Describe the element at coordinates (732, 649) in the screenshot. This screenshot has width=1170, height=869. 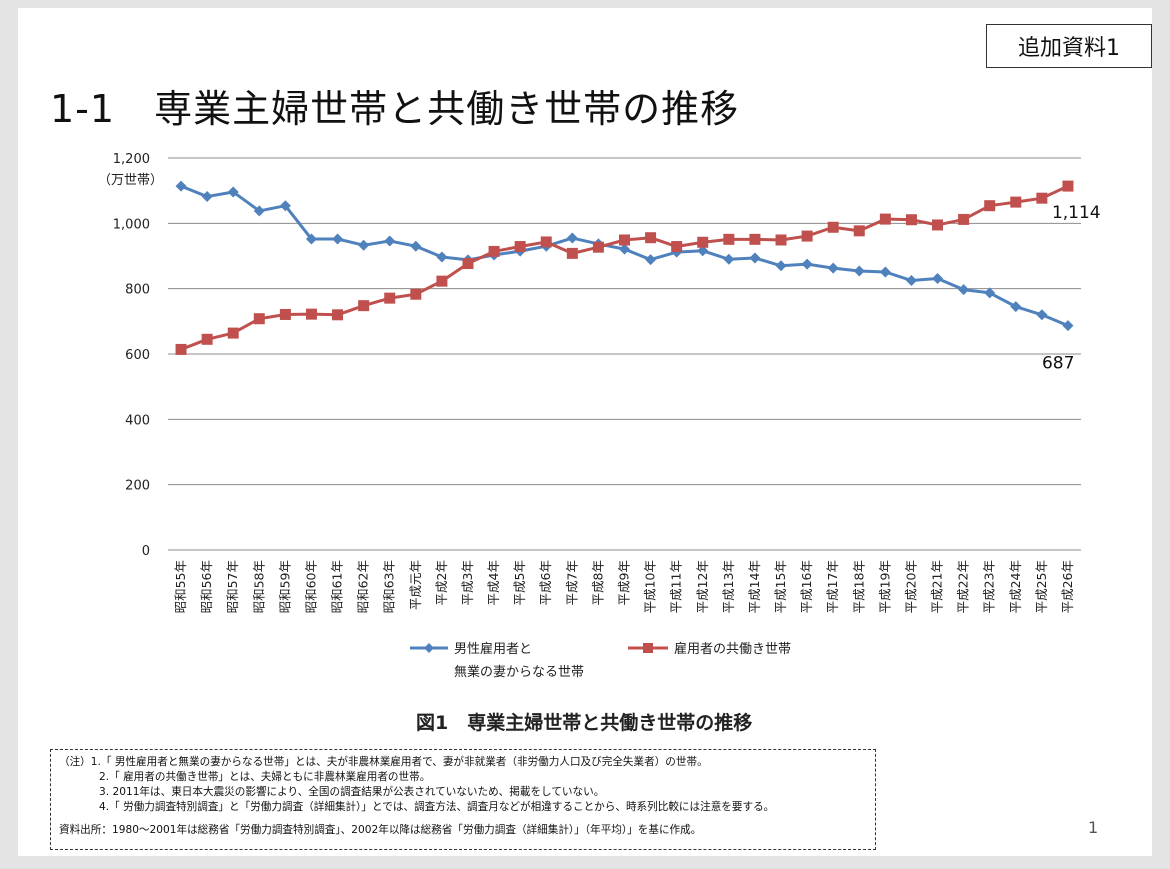
I see `legend-label-series-2: 雇用者の共働き世帯` at that location.